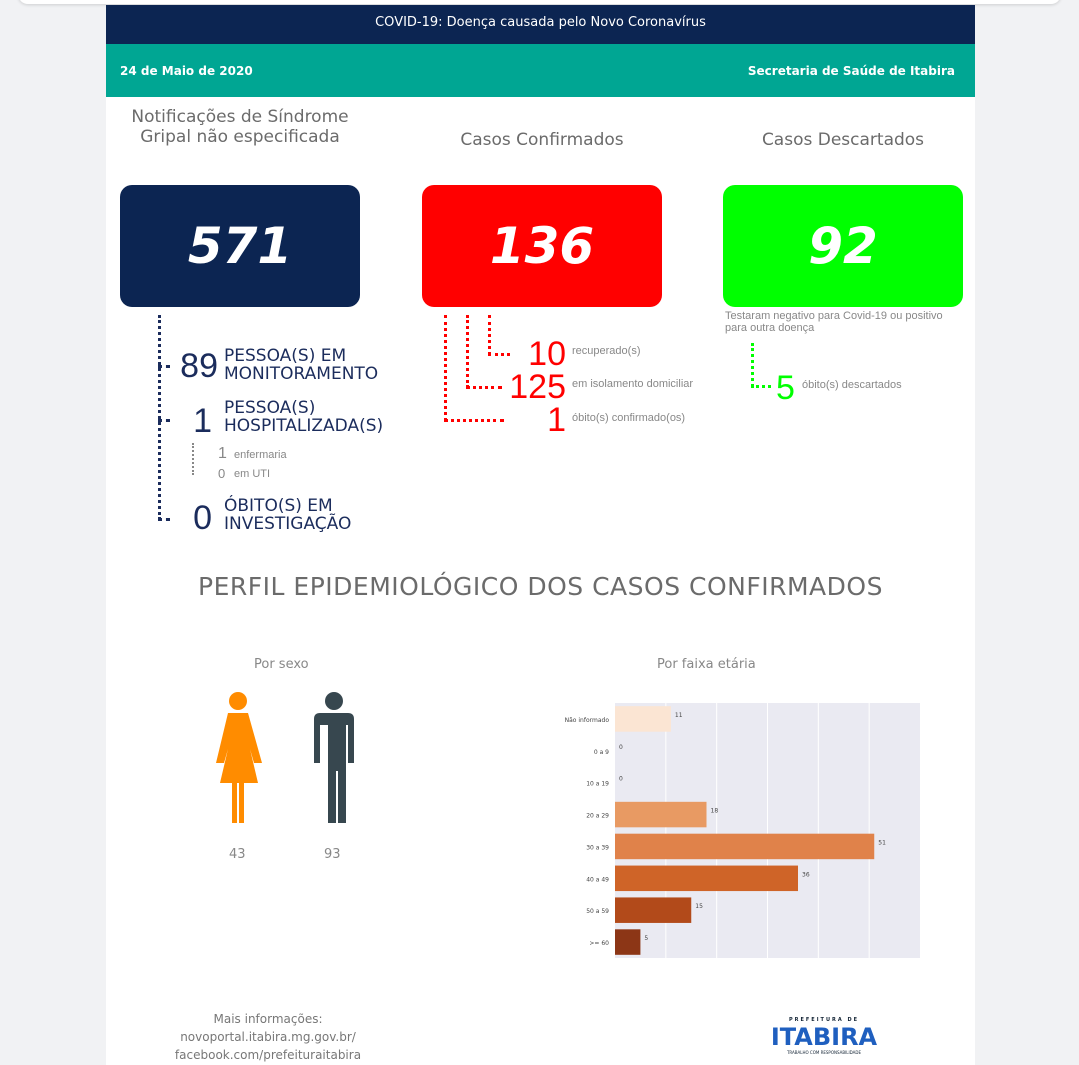 Image resolution: width=1079 pixels, height=1065 pixels. What do you see at coordinates (542, 246) in the screenshot?
I see `confirmados-box: 136` at bounding box center [542, 246].